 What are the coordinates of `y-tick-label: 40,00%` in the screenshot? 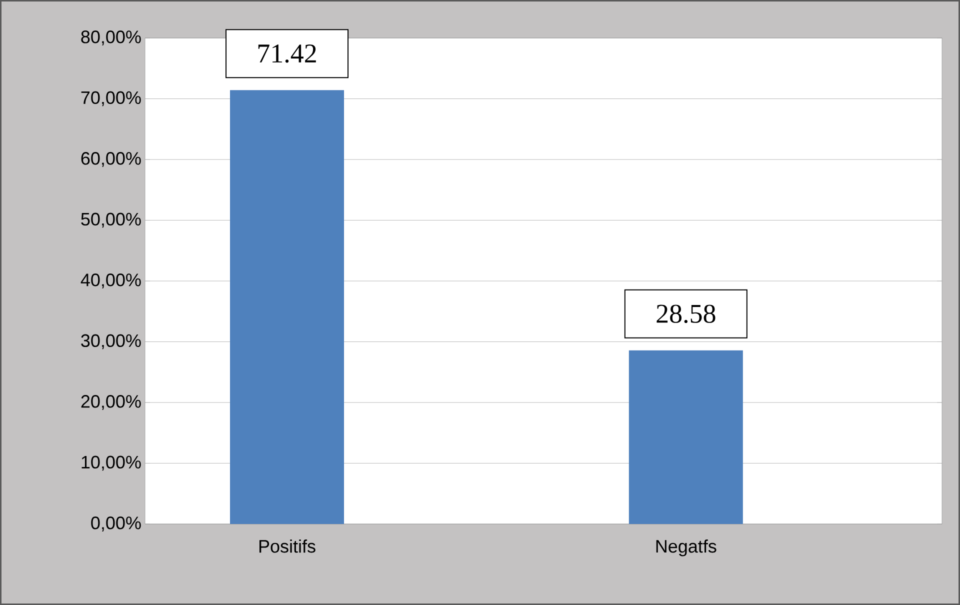 It's located at (110, 281).